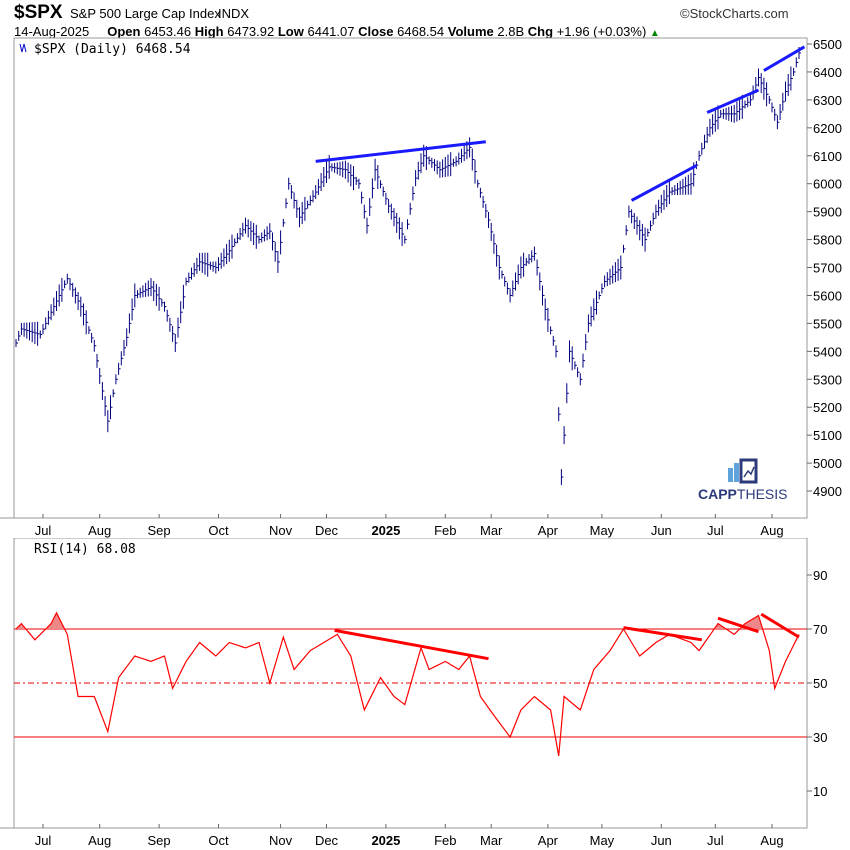  Describe the element at coordinates (827, 100) in the screenshot. I see `y-tick-label: 6300` at that location.